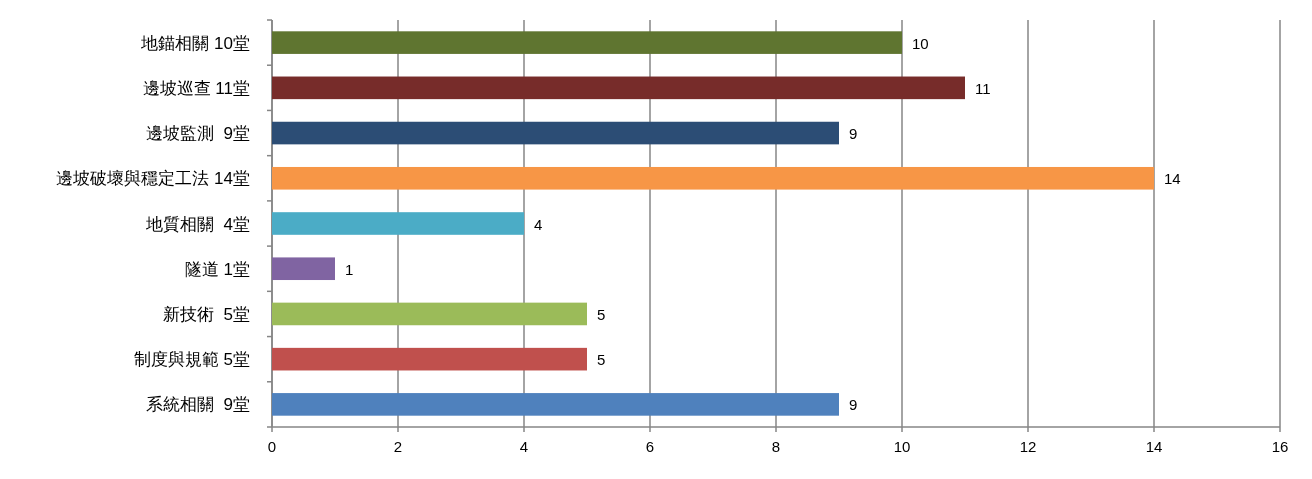 The height and width of the screenshot is (479, 1312). What do you see at coordinates (197, 224) in the screenshot?
I see `y-tick-label: 地質相關 4堂` at bounding box center [197, 224].